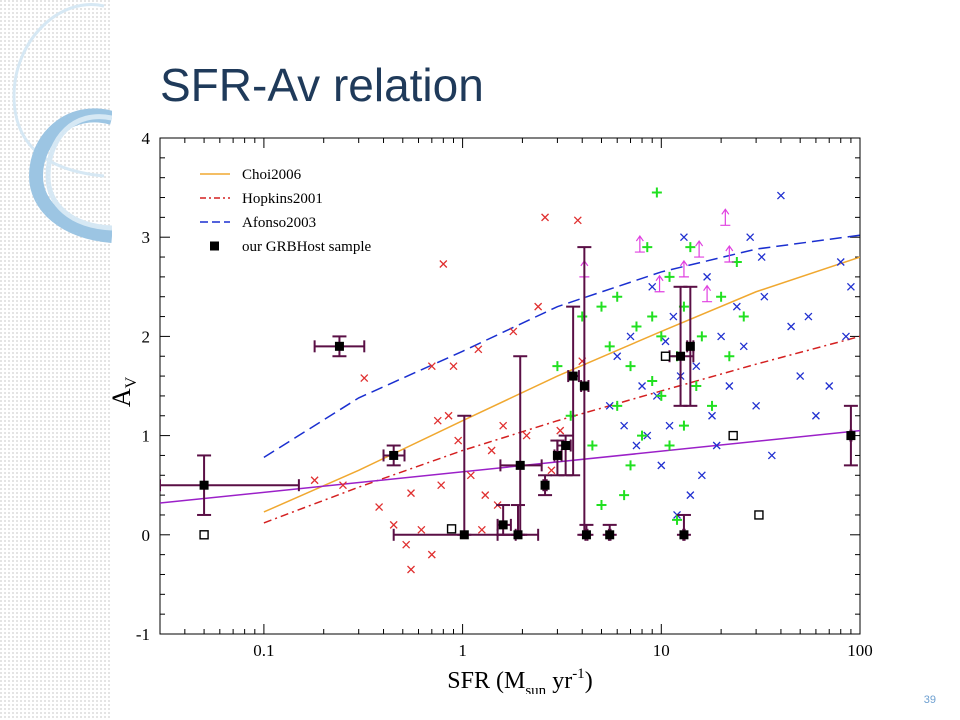 The width and height of the screenshot is (960, 720). I want to click on decorative-swirl-background, so click(56, 360).